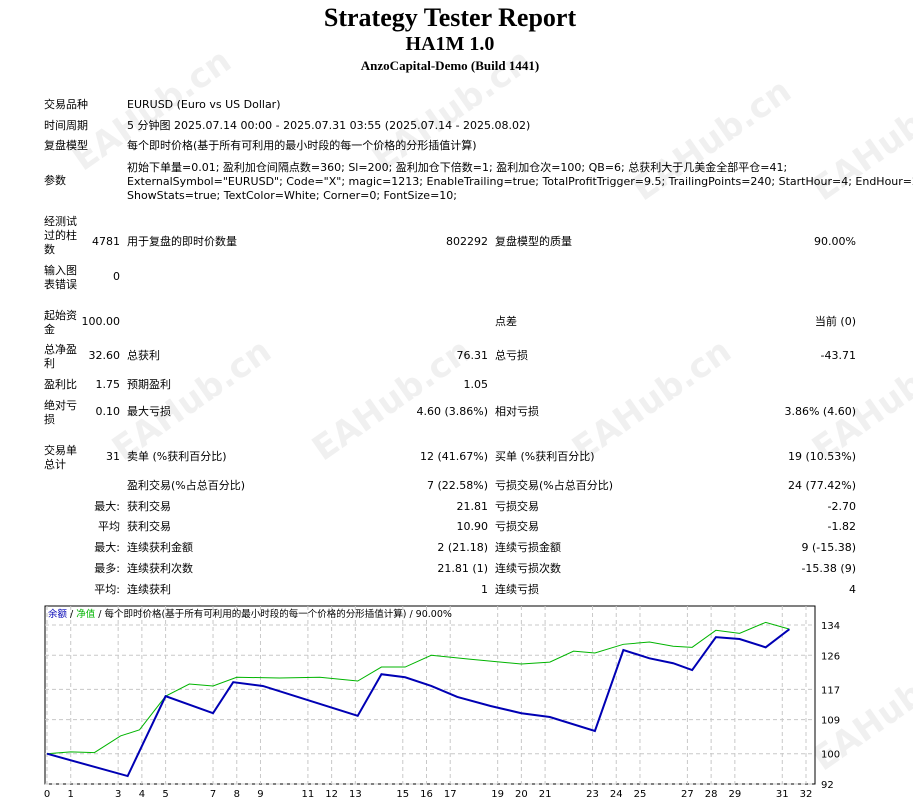 The image size is (913, 802). Describe the element at coordinates (533, 241) in the screenshot. I see `stat-label: 复盘模型的质量` at that location.